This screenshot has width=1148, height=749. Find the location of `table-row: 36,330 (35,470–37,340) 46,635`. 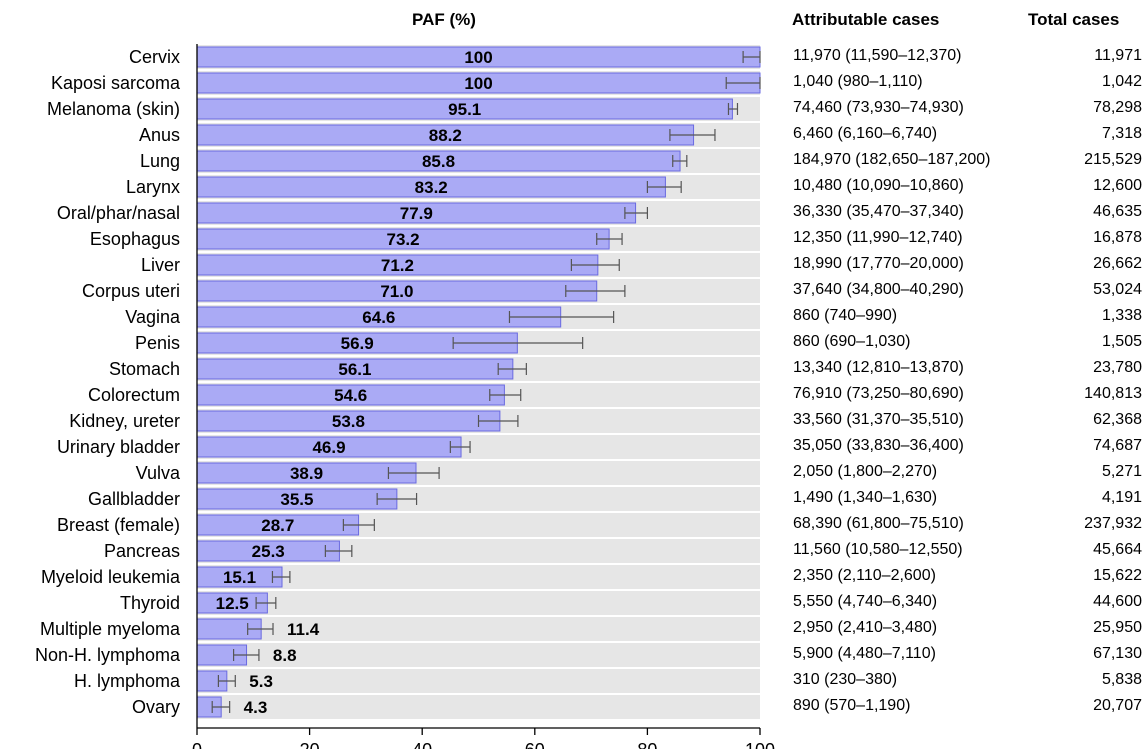

table-row: 36,330 (35,470–37,340) 46,635 is located at coordinates (574, 216).